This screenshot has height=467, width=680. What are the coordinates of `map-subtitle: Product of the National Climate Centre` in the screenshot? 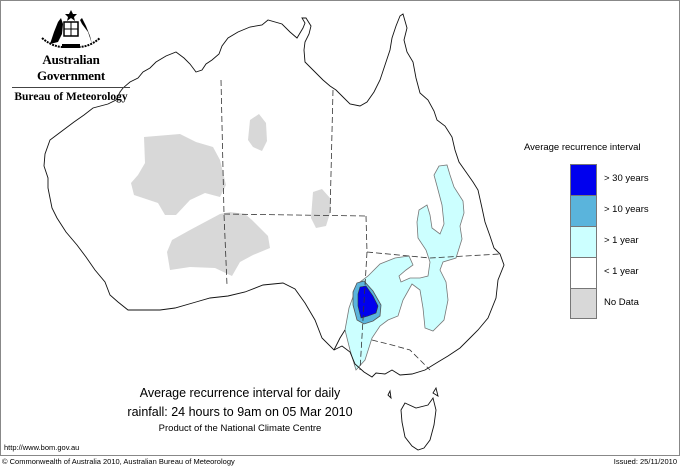 It's located at (240, 428).